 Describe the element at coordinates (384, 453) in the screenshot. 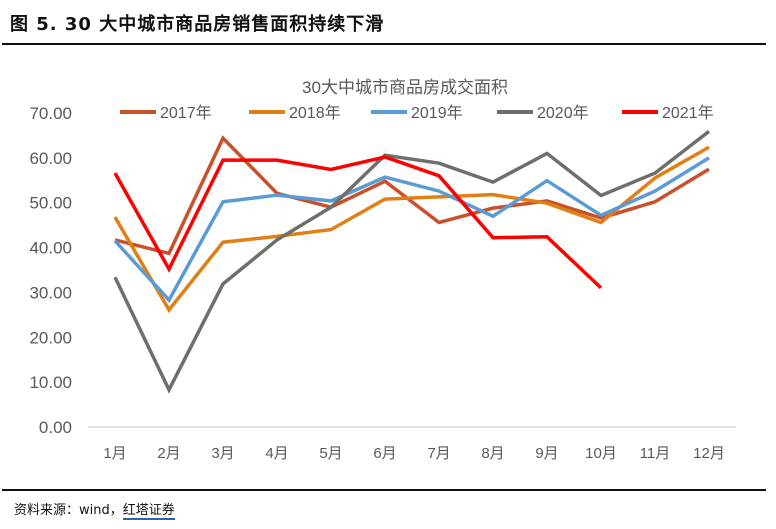

I see `x-tick-label: 6月` at that location.